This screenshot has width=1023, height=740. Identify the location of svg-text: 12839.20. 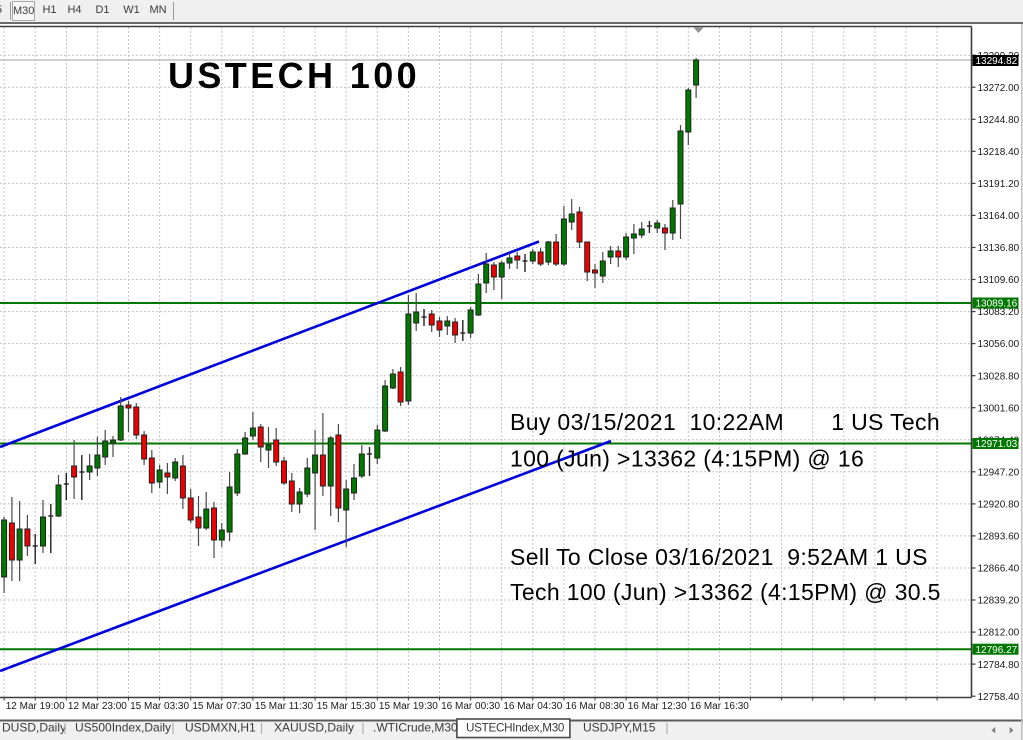
(999, 601).